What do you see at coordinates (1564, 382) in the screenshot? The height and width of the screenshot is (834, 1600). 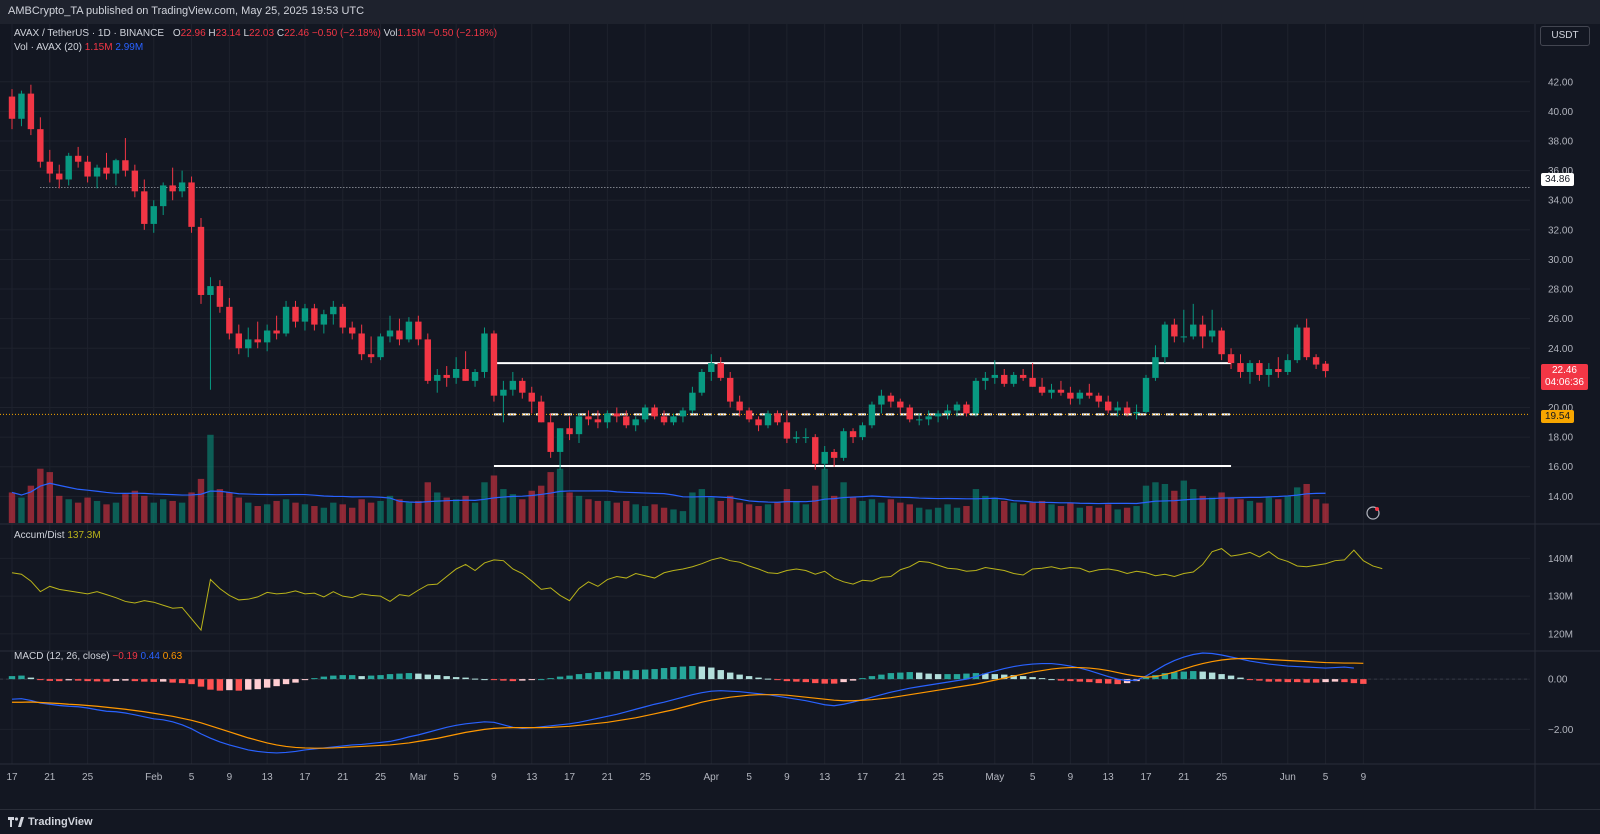 I see `countdown-value: 04:06:36` at bounding box center [1564, 382].